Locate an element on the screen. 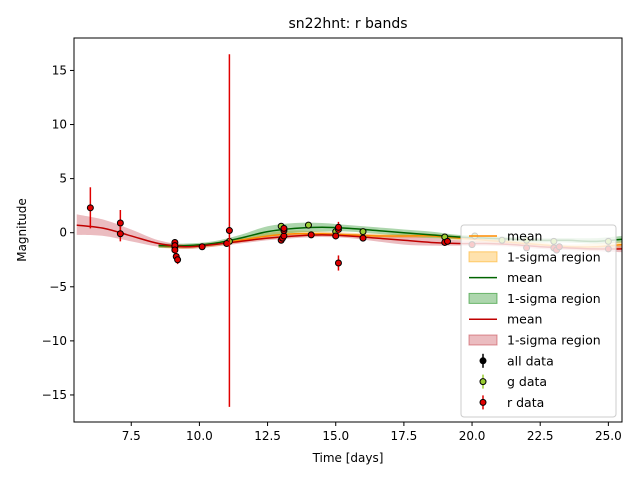  chart-title: sn22hnt: r bands is located at coordinates (347, 24).